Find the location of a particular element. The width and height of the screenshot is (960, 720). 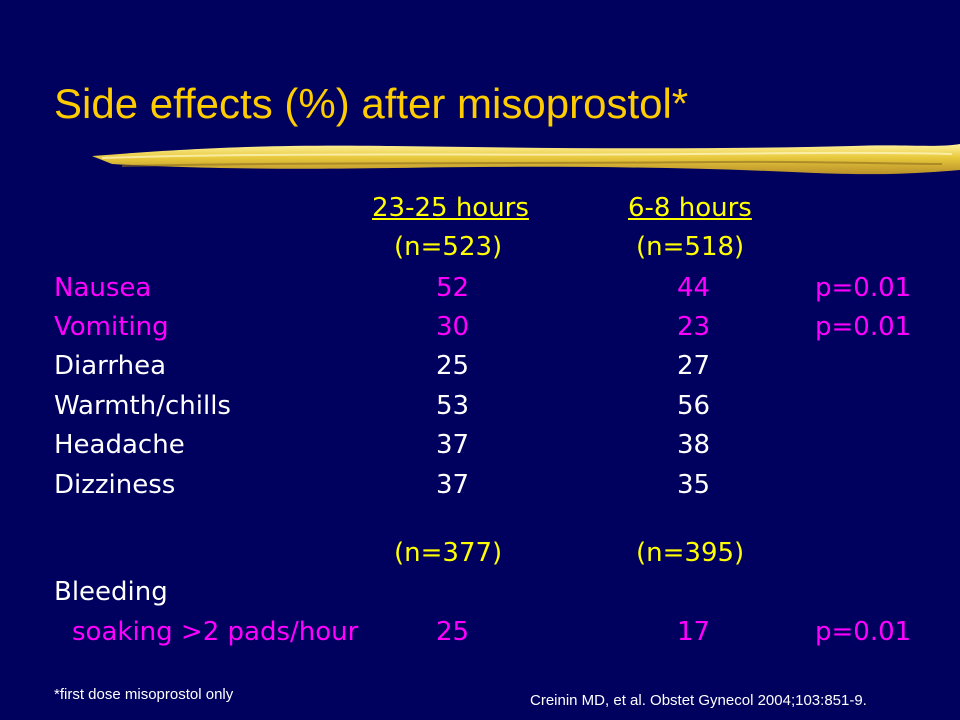

row-value-col2: 17 is located at coordinates (694, 632).